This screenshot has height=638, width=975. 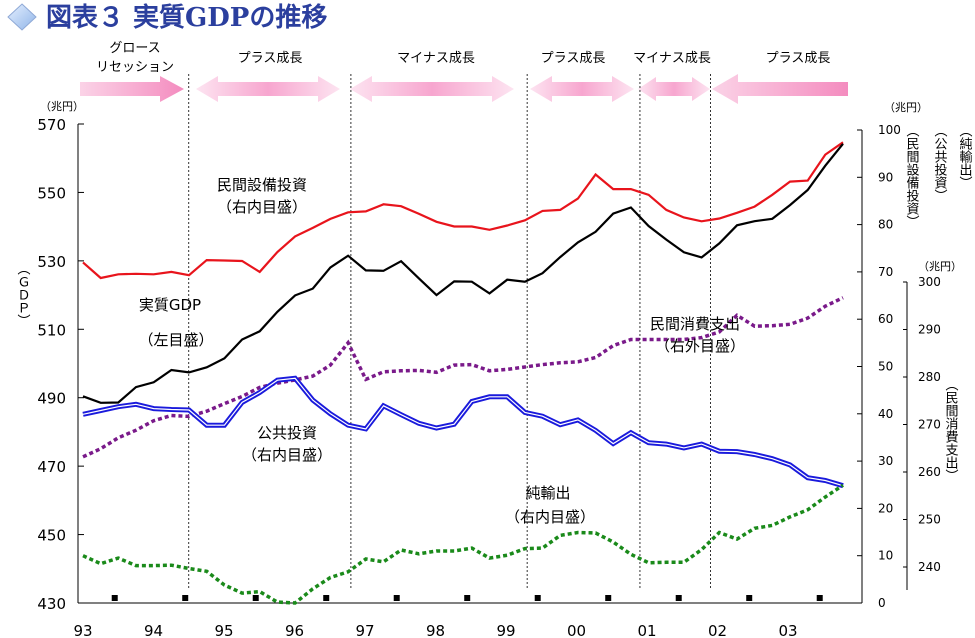 What do you see at coordinates (262, 185) in the screenshot?
I see `capex-label: 民間設備投資` at bounding box center [262, 185].